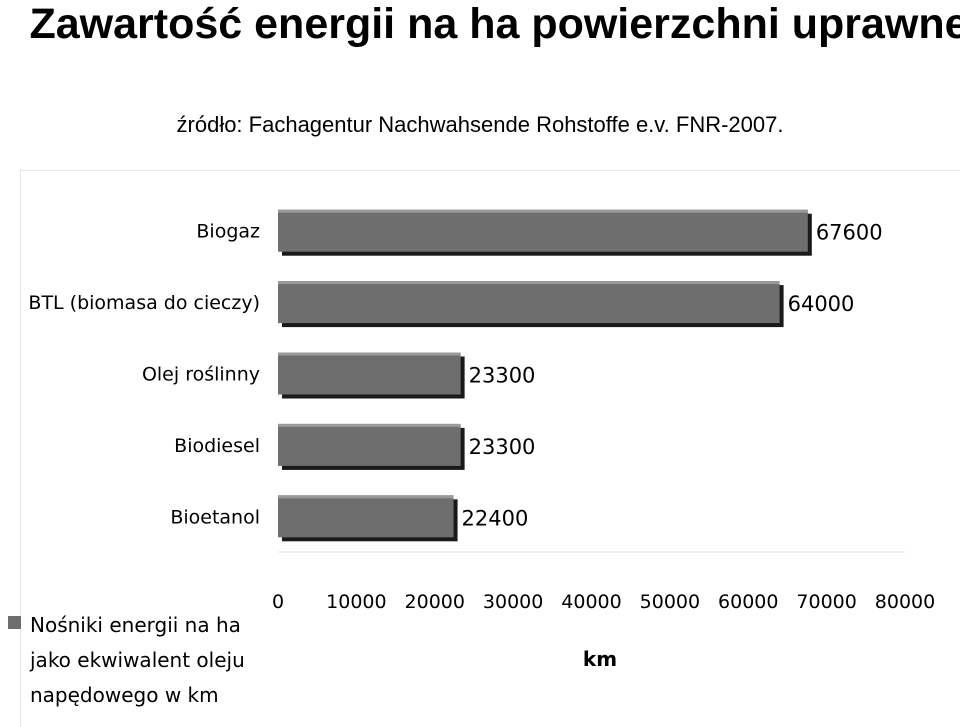  I want to click on category-label: Olej roślinny, so click(201, 375).